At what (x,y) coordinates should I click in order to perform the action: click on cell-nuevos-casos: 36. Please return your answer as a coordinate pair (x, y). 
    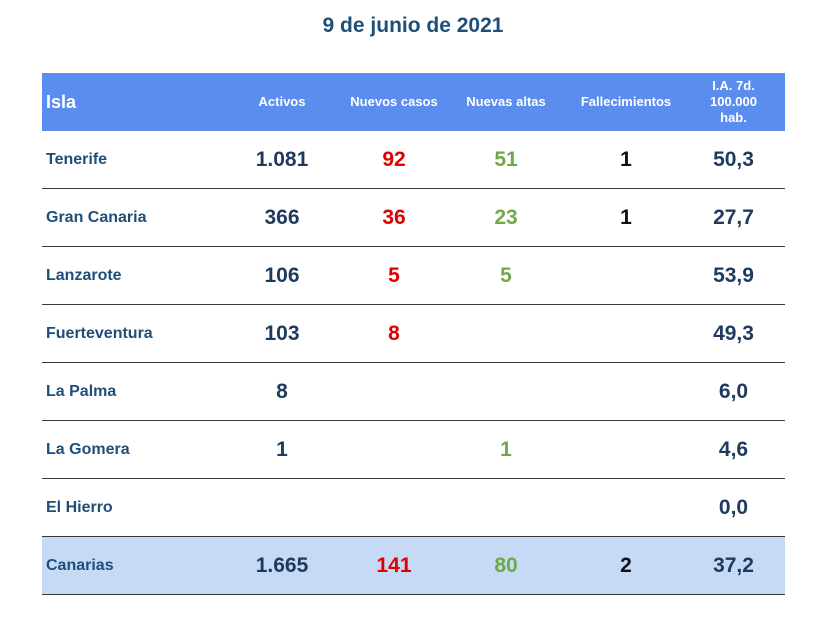
    Looking at the image, I should click on (394, 217).